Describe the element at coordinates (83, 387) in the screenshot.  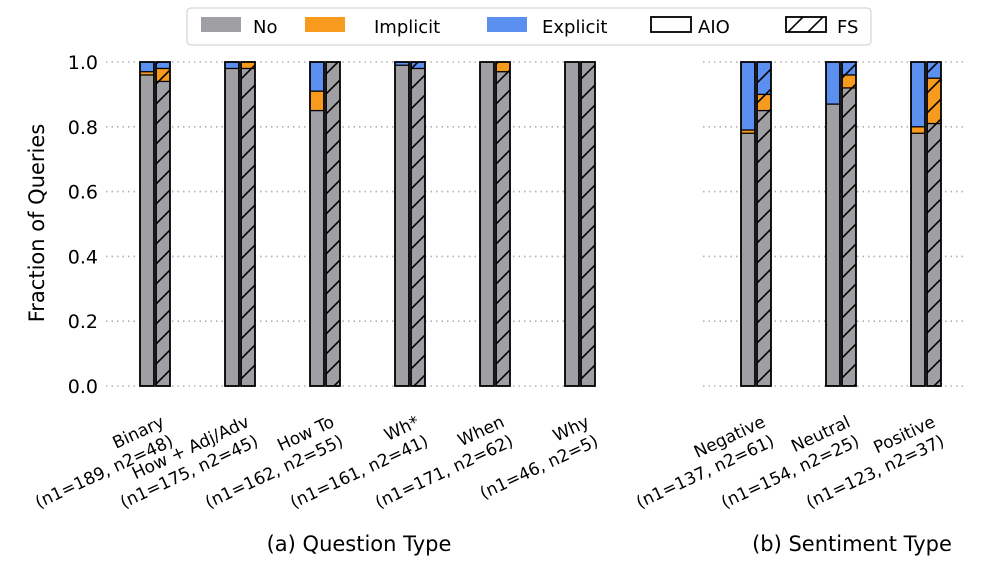
I see `y-tick-label: 0.0` at that location.